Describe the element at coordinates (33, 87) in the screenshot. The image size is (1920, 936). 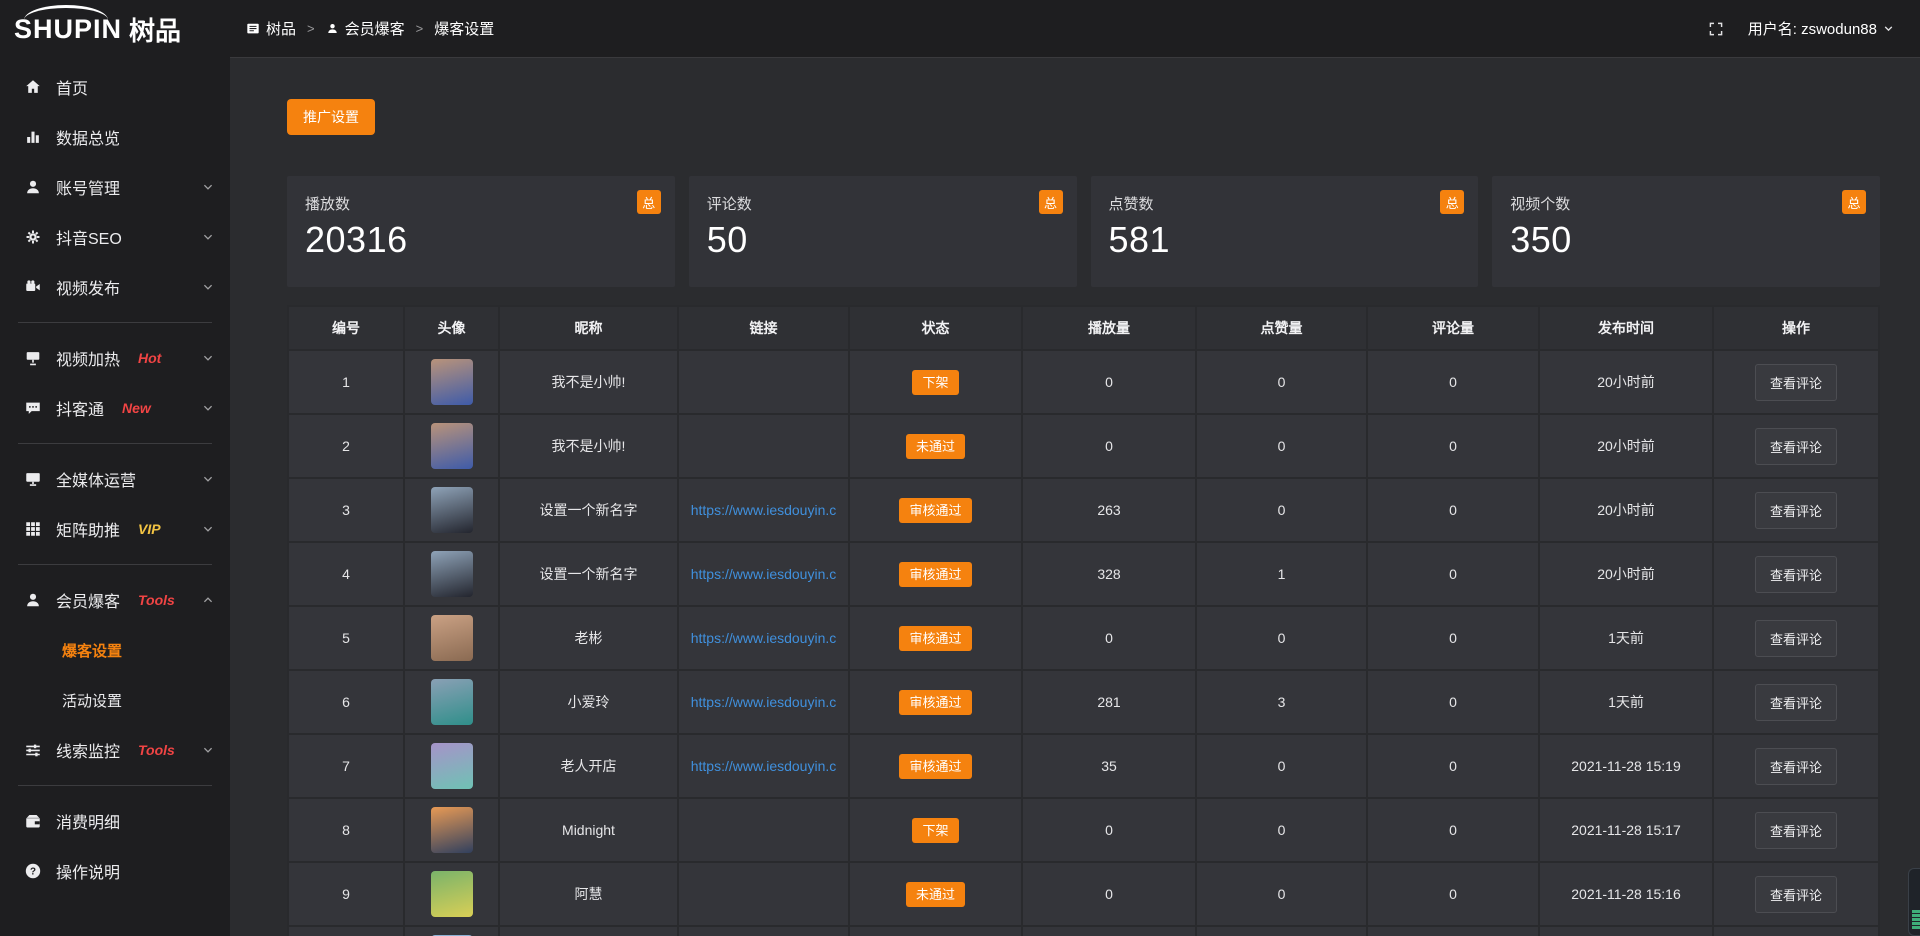
I see `home-icon` at that location.